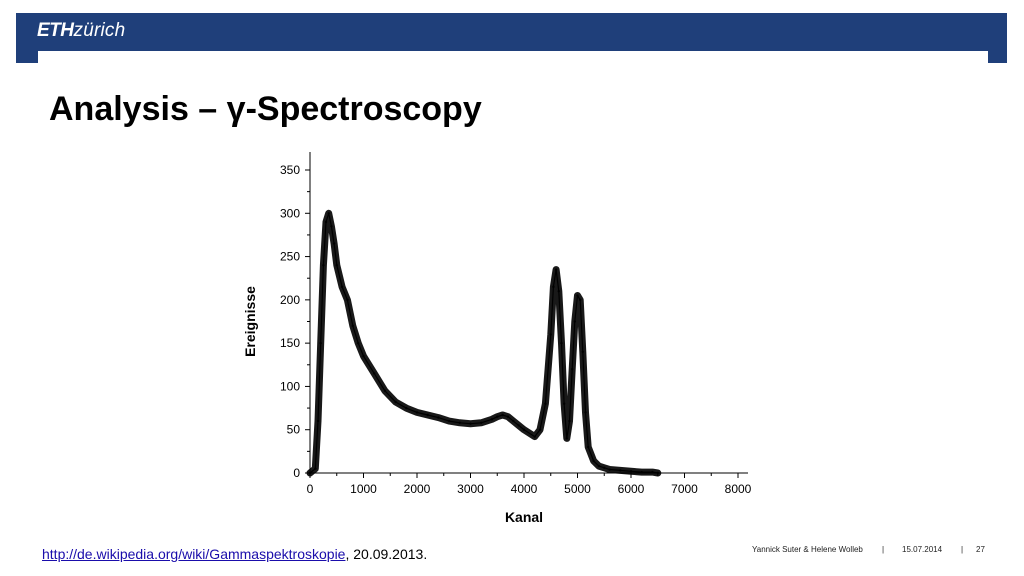 Image resolution: width=1024 pixels, height=576 pixels. What do you see at coordinates (99, 30) in the screenshot?
I see `logo-light: zürich` at bounding box center [99, 30].